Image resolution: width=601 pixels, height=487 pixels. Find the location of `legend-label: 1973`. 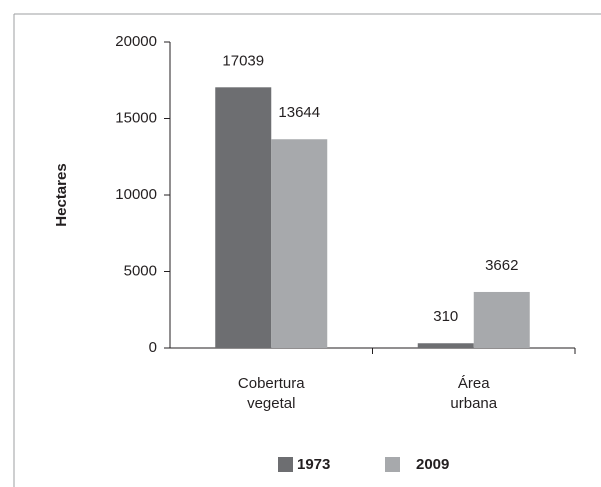

legend-label: 1973 is located at coordinates (313, 464).